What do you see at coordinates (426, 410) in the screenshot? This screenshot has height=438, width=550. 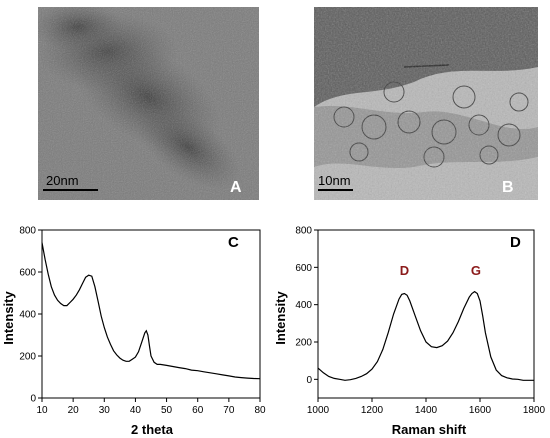 I see `raman-x-tick-label: 1400` at bounding box center [426, 410].